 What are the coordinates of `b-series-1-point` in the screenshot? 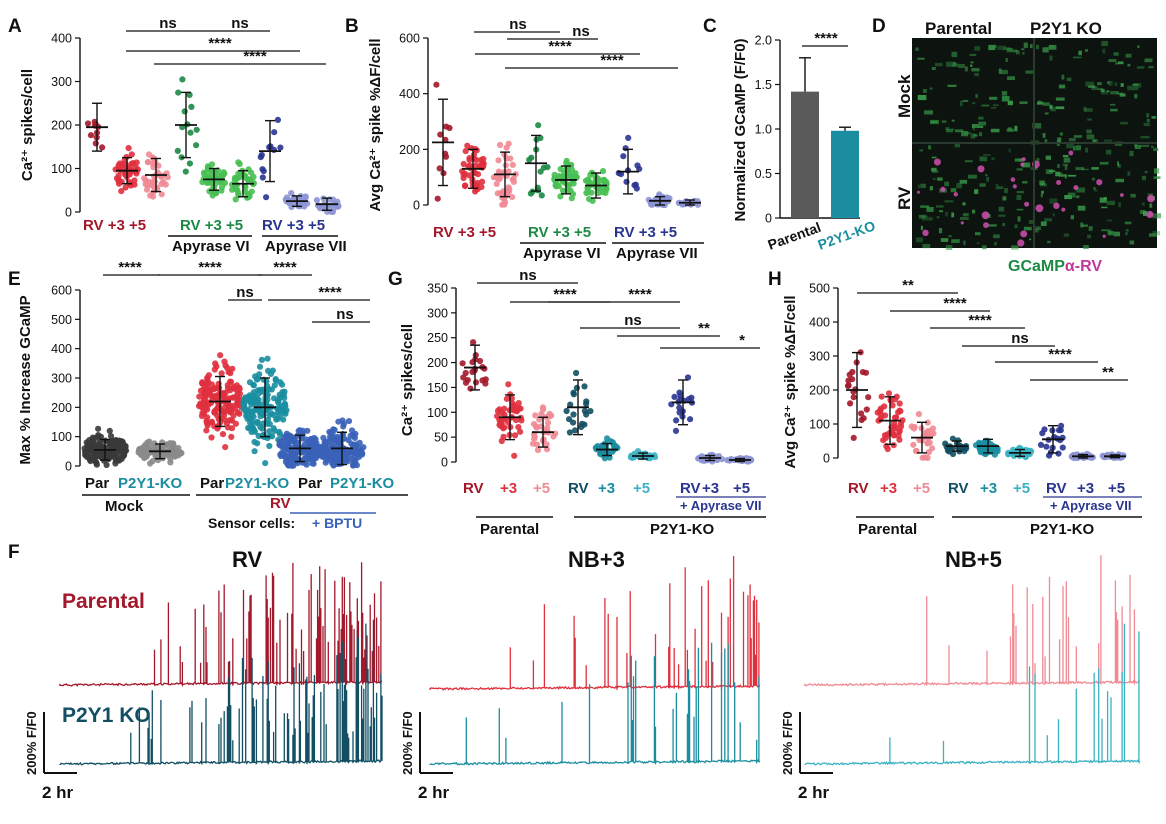 It's located at (465, 151).